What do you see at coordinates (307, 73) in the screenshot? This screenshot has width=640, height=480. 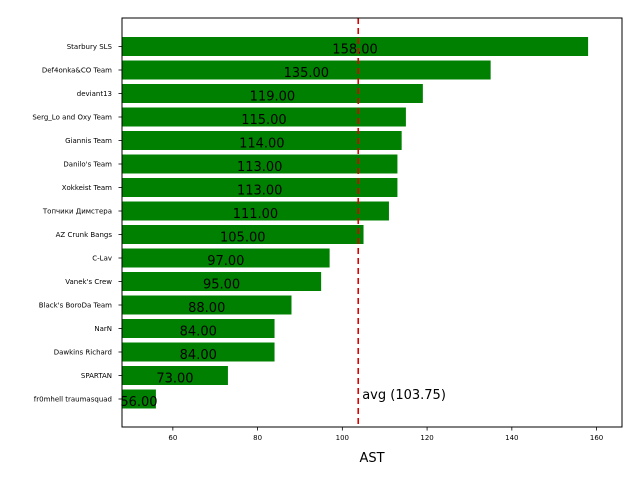 I see `data-label: 135.00` at bounding box center [307, 73].